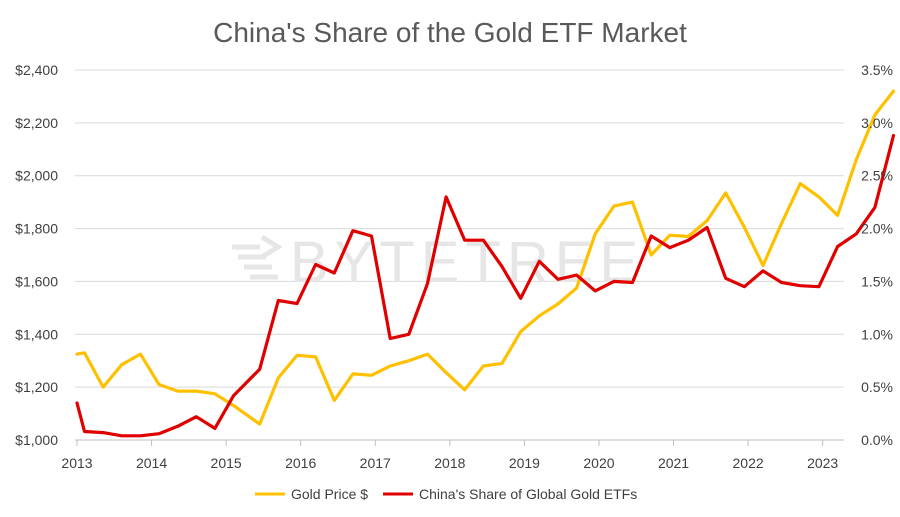 The width and height of the screenshot is (900, 517). I want to click on y-right-tick-label: 3.0%, so click(877, 123).